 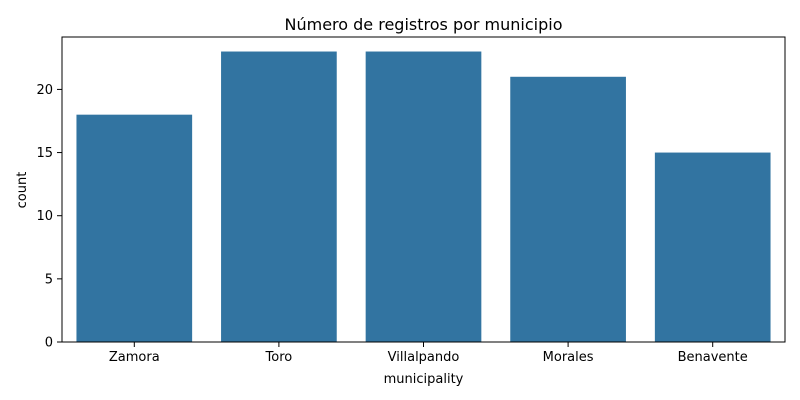 What do you see at coordinates (44, 90) in the screenshot?
I see `y-tick-label: 20` at bounding box center [44, 90].